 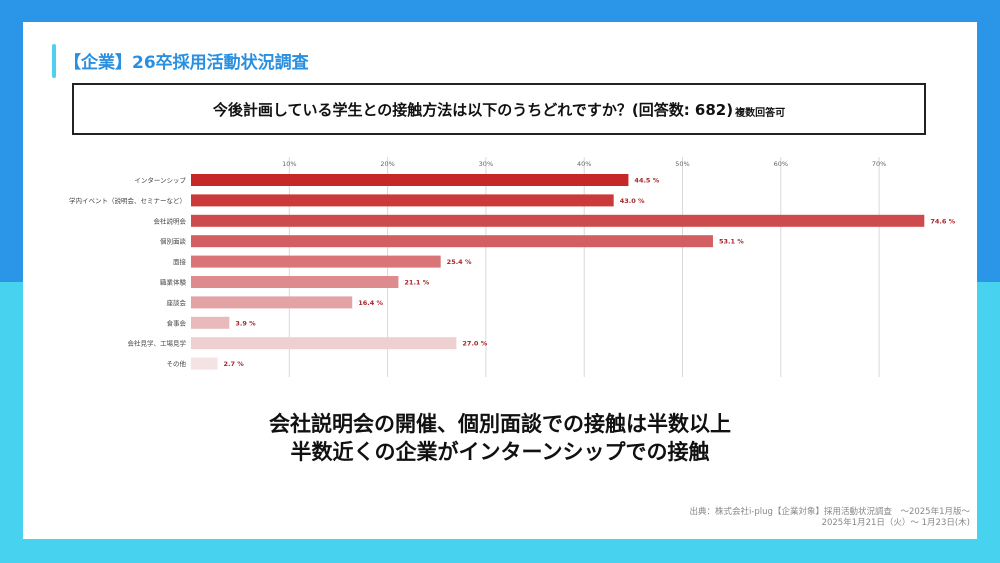 What do you see at coordinates (879, 164) in the screenshot?
I see `x-tick-label: 70%` at bounding box center [879, 164].